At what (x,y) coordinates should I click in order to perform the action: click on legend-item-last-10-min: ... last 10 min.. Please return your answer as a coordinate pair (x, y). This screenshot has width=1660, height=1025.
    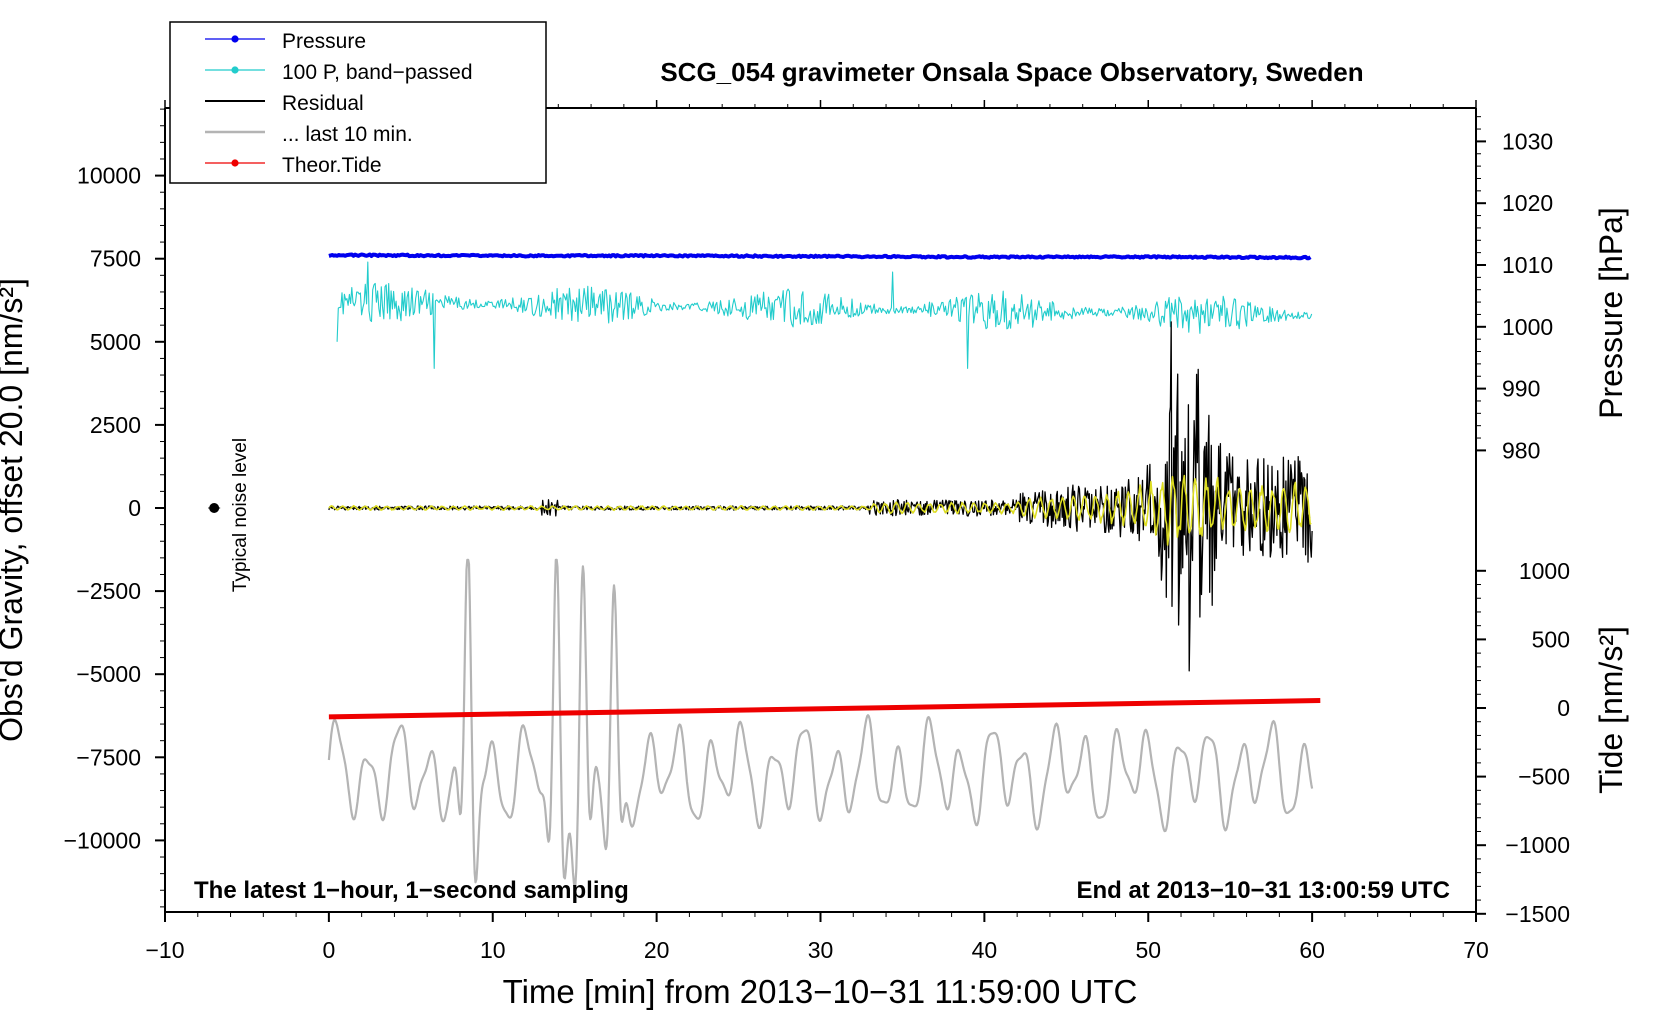
    Looking at the image, I should click on (309, 134).